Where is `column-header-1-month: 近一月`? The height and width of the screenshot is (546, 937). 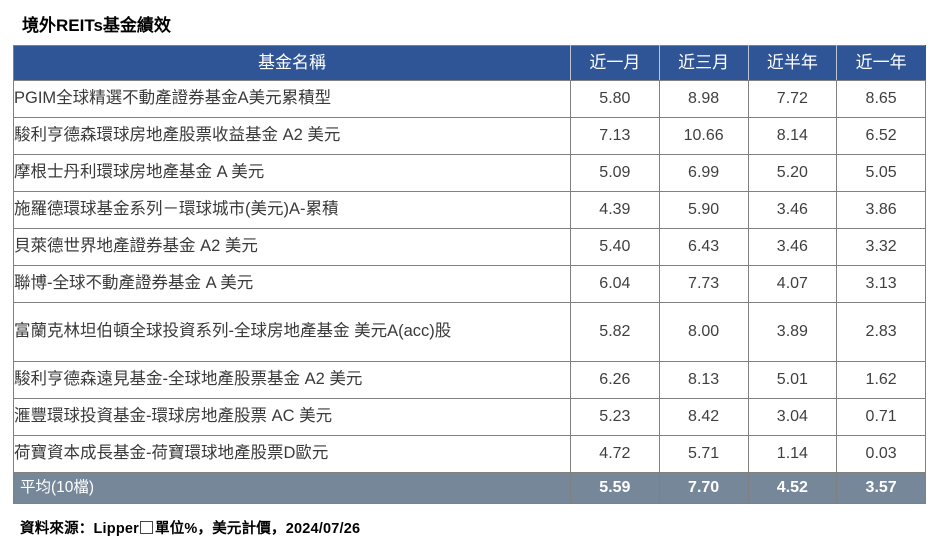
column-header-1-month: 近一月 is located at coordinates (615, 63).